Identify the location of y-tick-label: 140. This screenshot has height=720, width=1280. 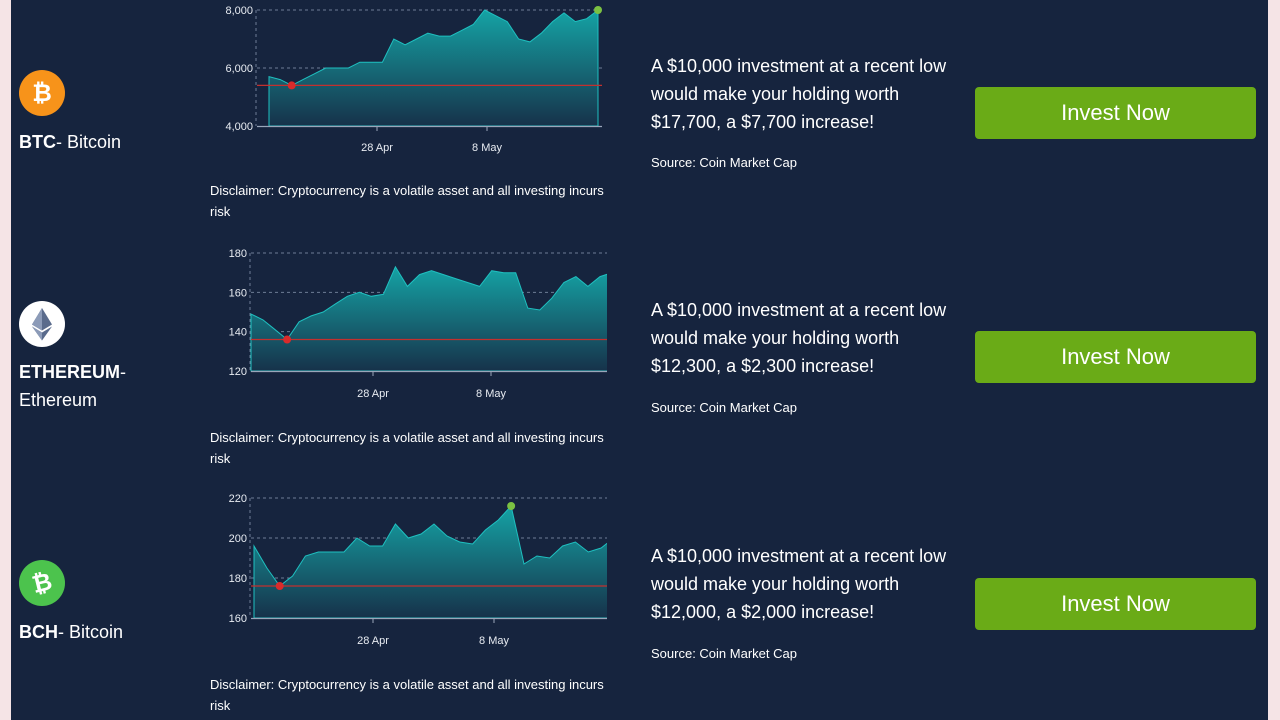
(238, 333).